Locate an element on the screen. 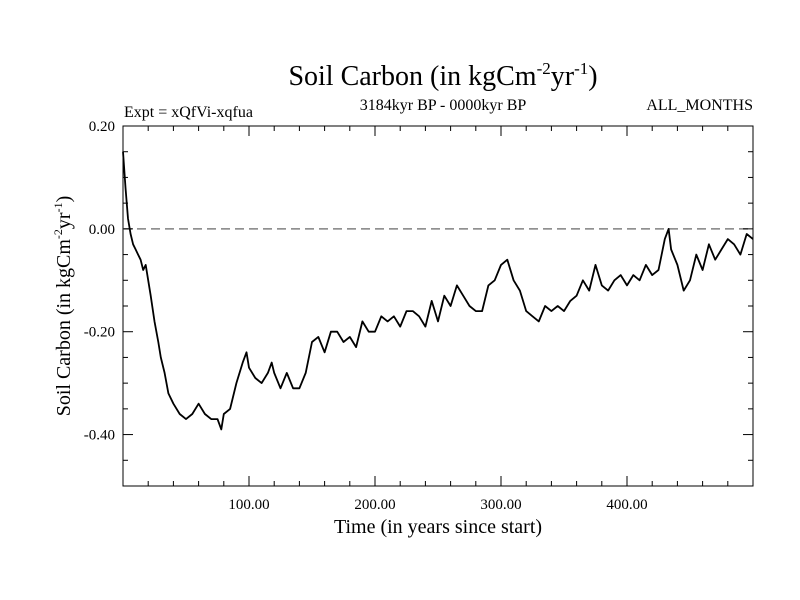  x-axis-label: Time (in years since start) is located at coordinates (438, 527).